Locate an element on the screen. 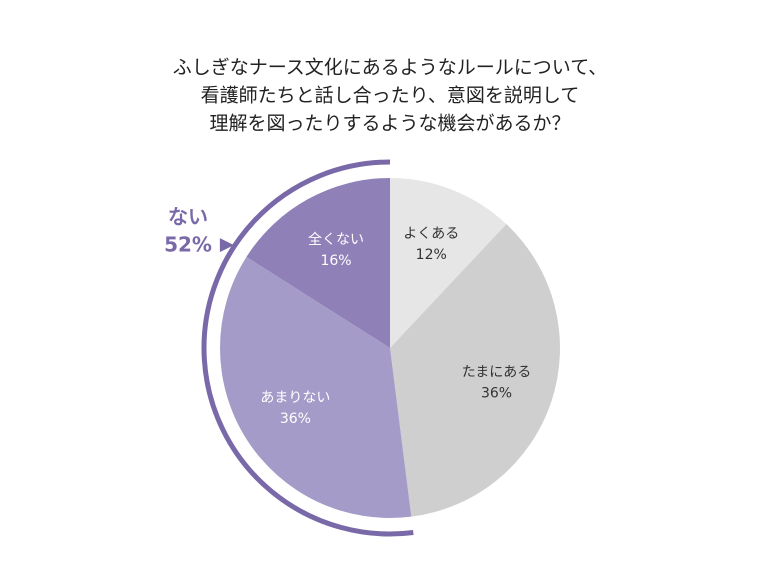 The image size is (780, 585). slice-label: たまにある is located at coordinates (497, 373).